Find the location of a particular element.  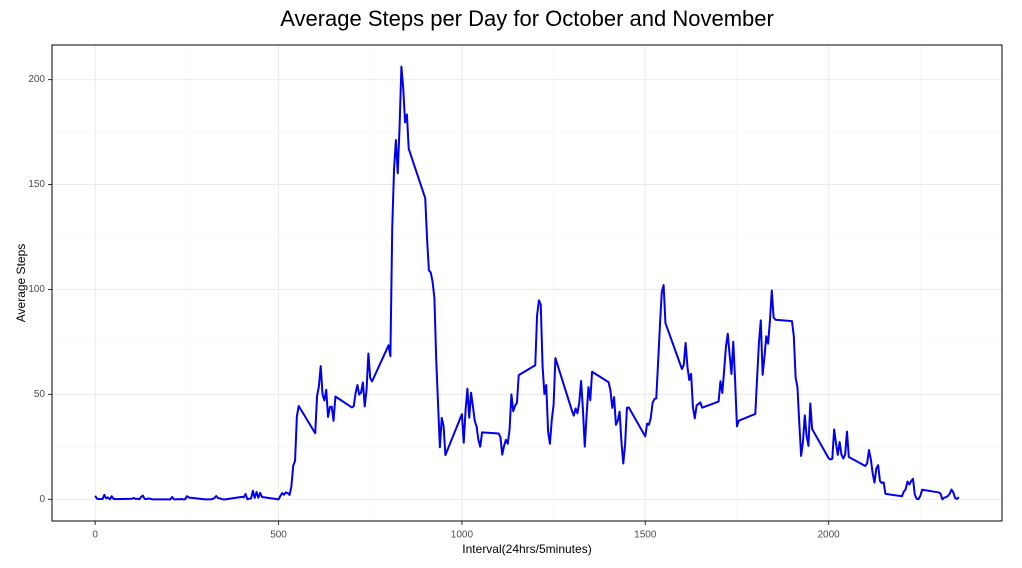

x-tick-label: 500 is located at coordinates (278, 535).